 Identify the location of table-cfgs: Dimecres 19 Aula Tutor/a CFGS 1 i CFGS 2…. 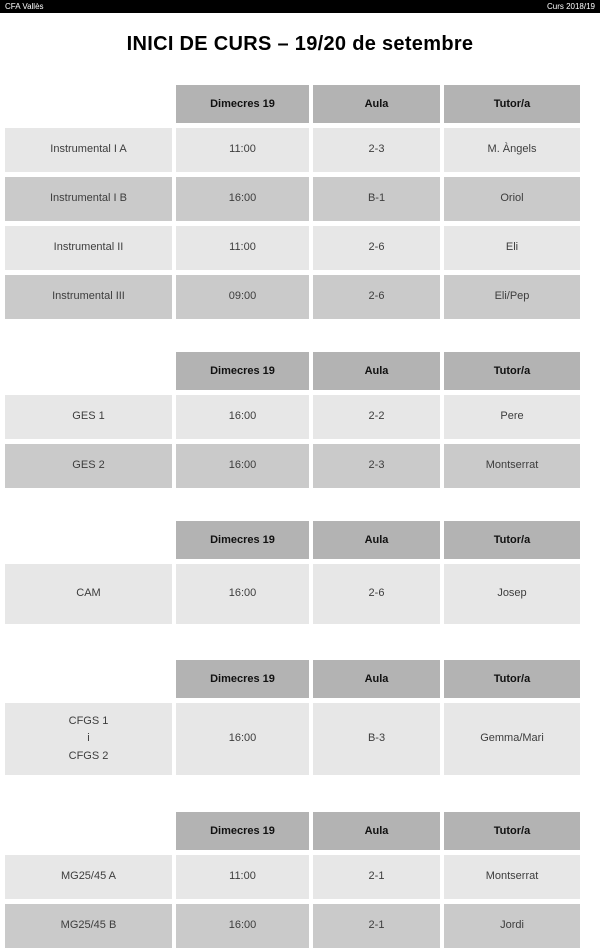
(292, 717).